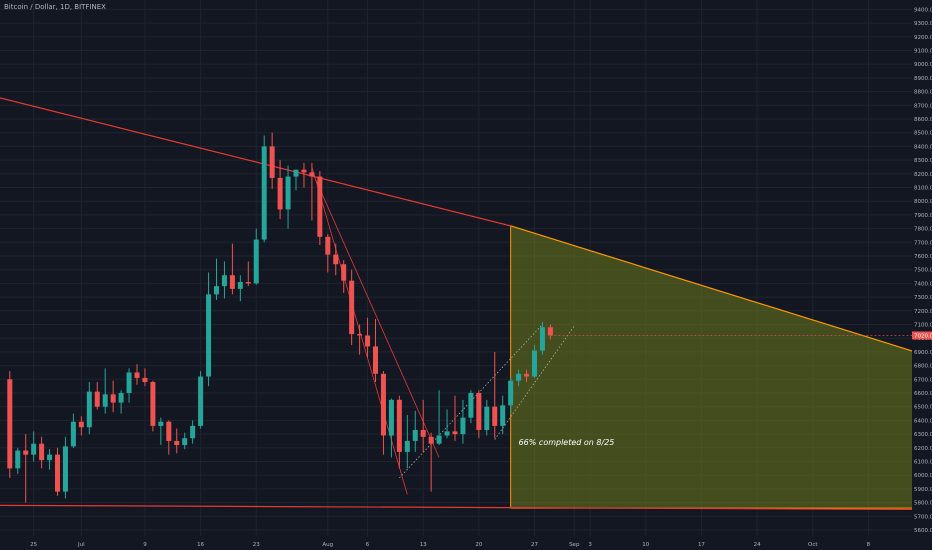 The height and width of the screenshot is (550, 932). What do you see at coordinates (923, 230) in the screenshot?
I see `price-tick-label: 7800.0` at bounding box center [923, 230].